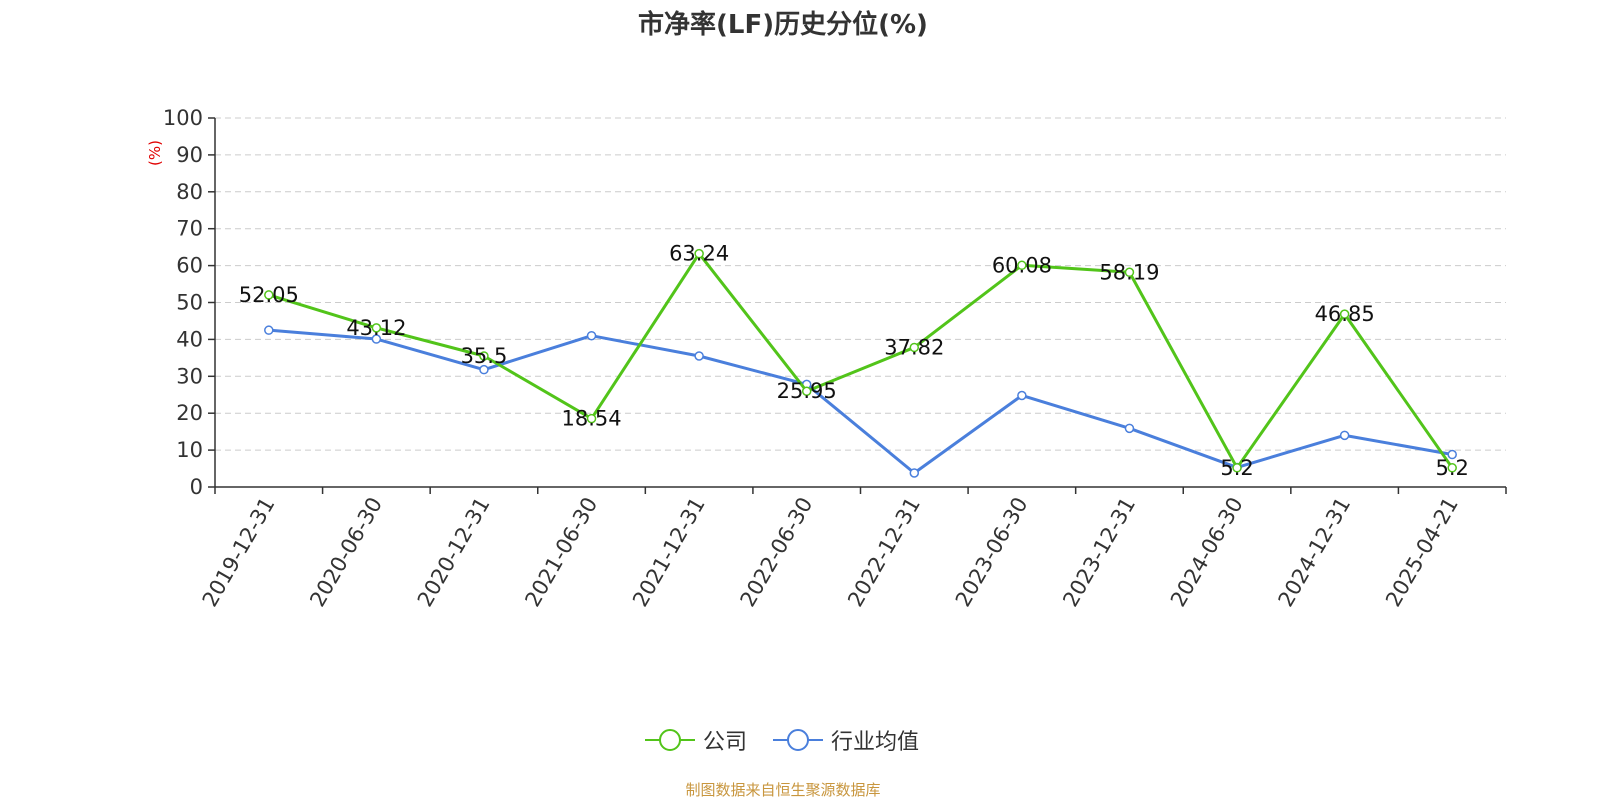 The height and width of the screenshot is (800, 1600). I want to click on legend-item-company: 公司, so click(696, 740).